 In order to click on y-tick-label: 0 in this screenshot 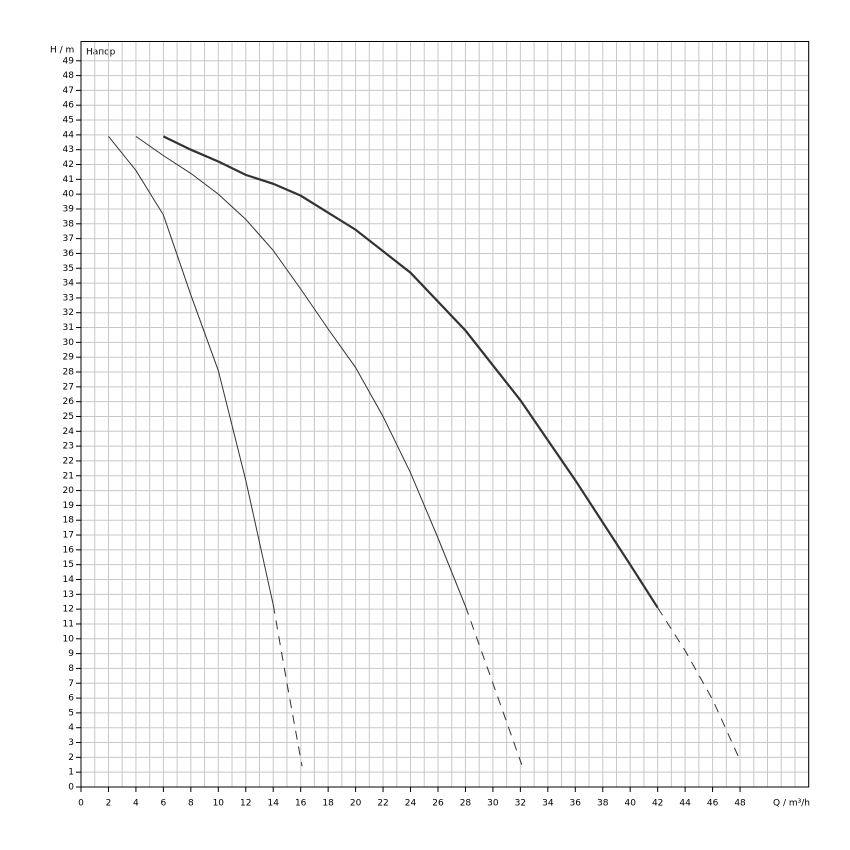, I will do `click(71, 788)`.